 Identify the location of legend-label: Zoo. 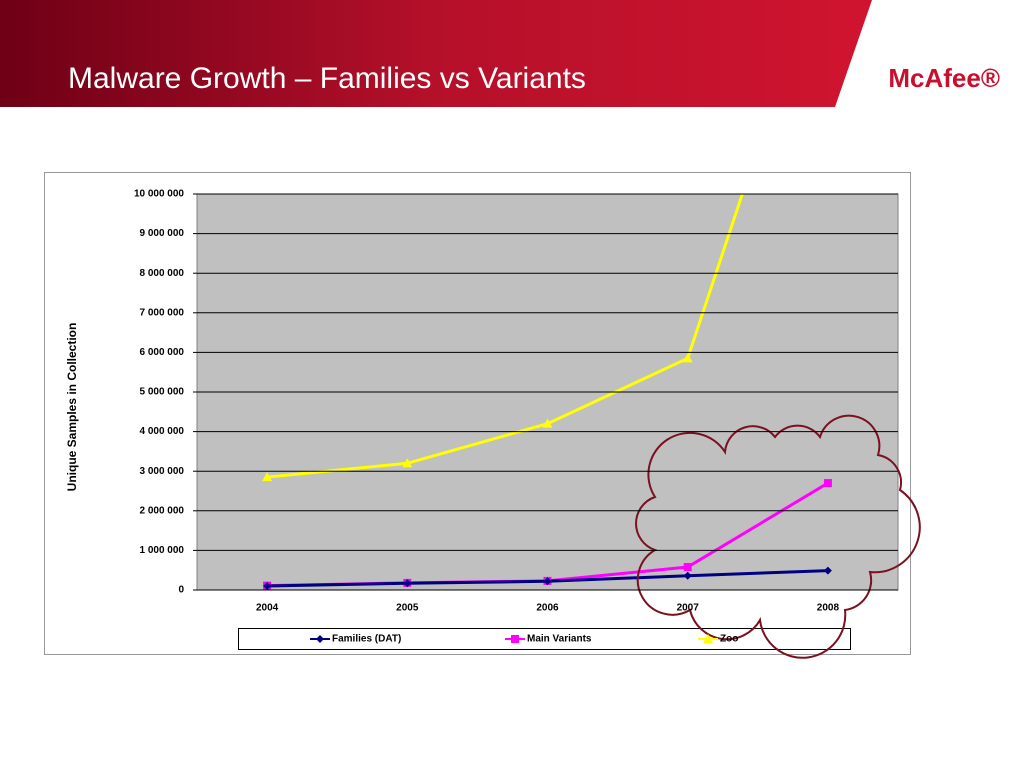
(729, 639).